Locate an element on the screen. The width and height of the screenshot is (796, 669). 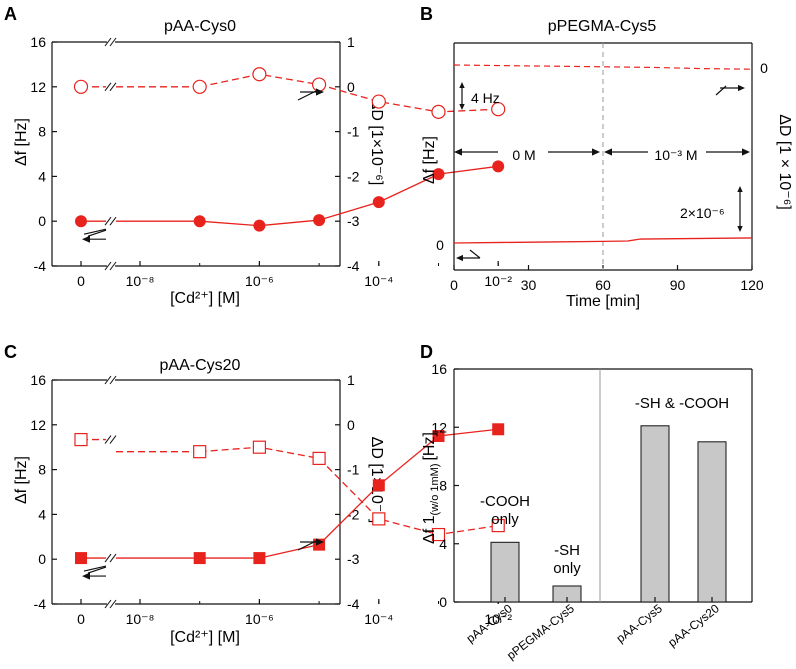
panel-a-left-arrow-tail is located at coordinates (95, 231).